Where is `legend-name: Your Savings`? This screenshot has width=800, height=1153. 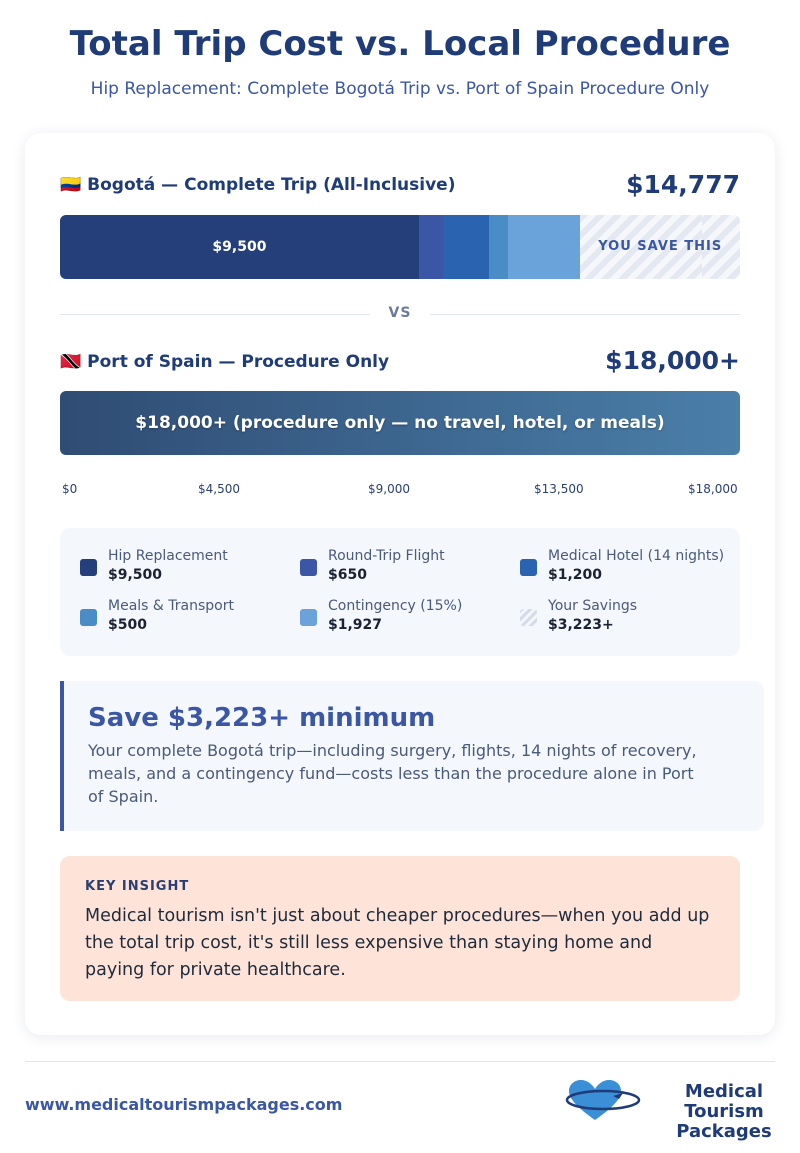
legend-name: Your Savings is located at coordinates (593, 606).